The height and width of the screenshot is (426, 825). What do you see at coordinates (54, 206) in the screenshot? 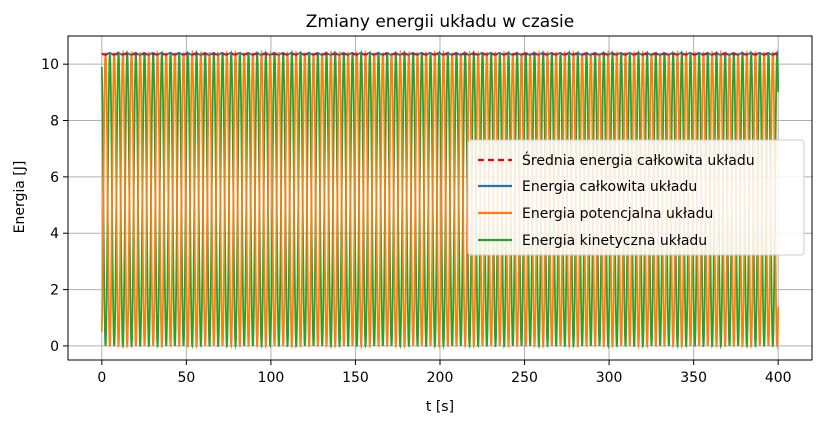
I see `y-axis-ticks: 0 2 4 6 8 10` at bounding box center [54, 206].